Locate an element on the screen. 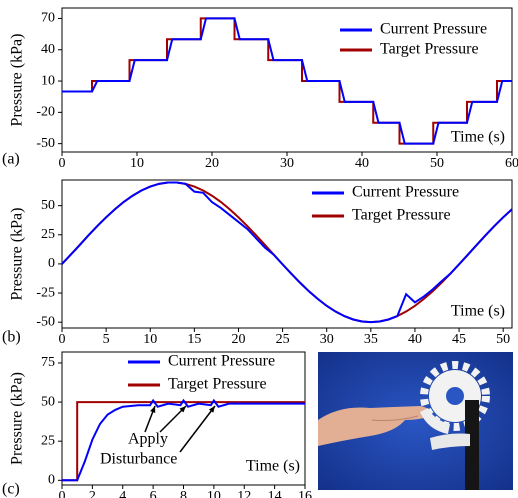 The width and height of the screenshot is (518, 498). bracket is located at coordinates (472, 445).